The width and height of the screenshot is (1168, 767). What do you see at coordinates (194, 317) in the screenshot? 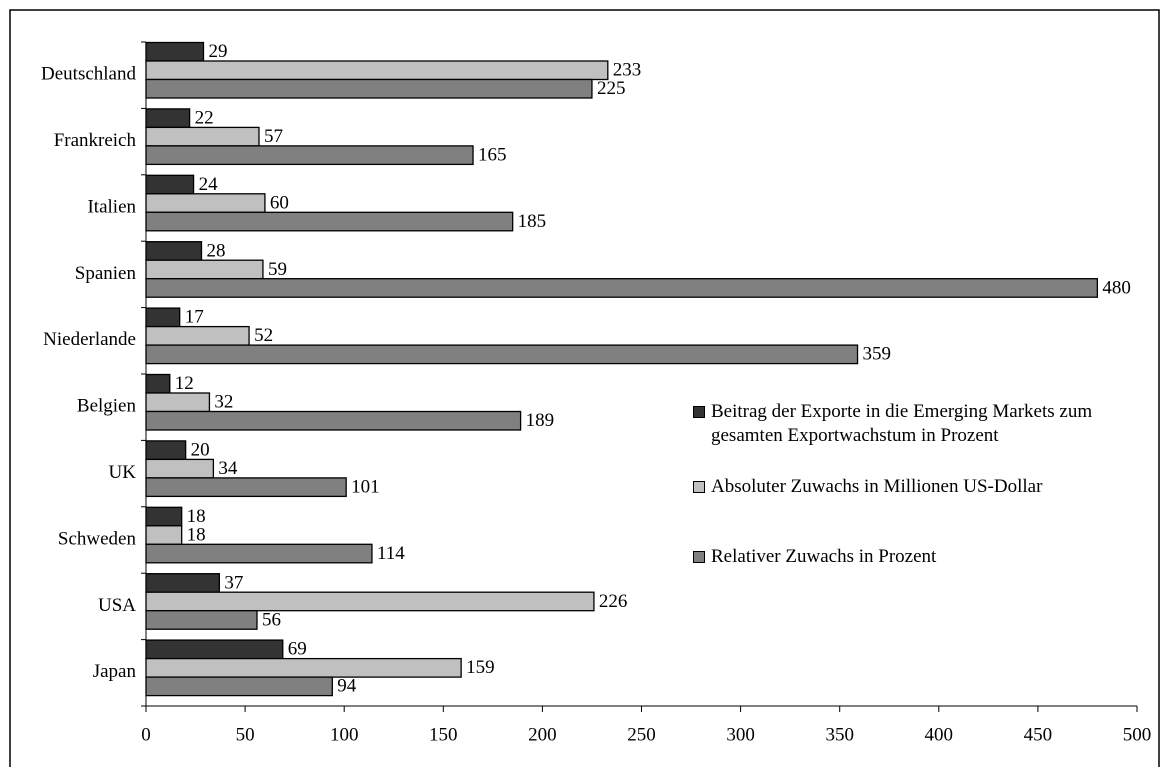
I see `data-label: 17` at bounding box center [194, 317].